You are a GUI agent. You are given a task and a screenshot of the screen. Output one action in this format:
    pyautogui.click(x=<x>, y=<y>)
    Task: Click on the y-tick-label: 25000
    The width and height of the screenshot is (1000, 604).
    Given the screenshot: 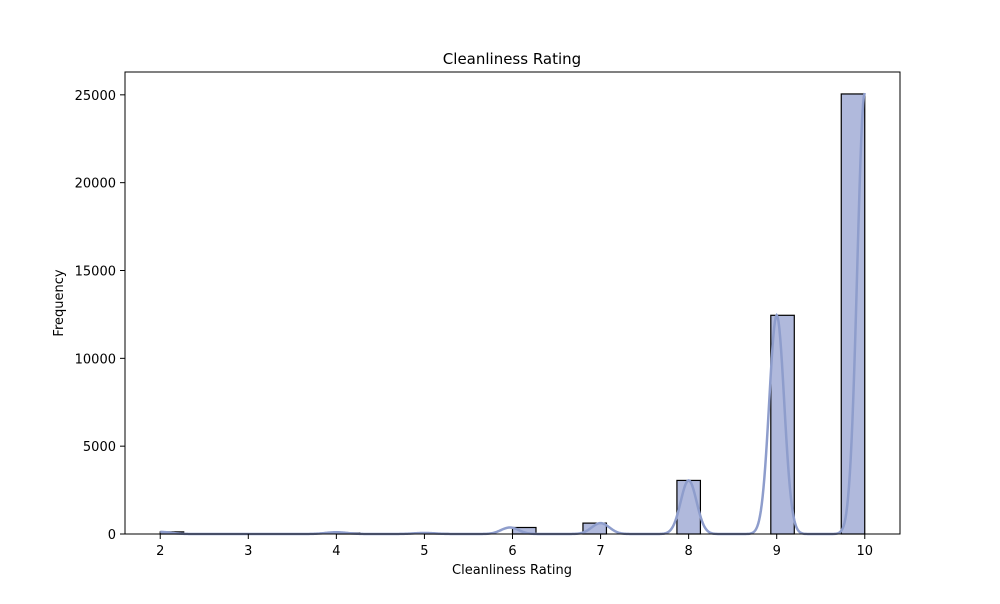 What is the action you would take?
    pyautogui.click(x=95, y=96)
    